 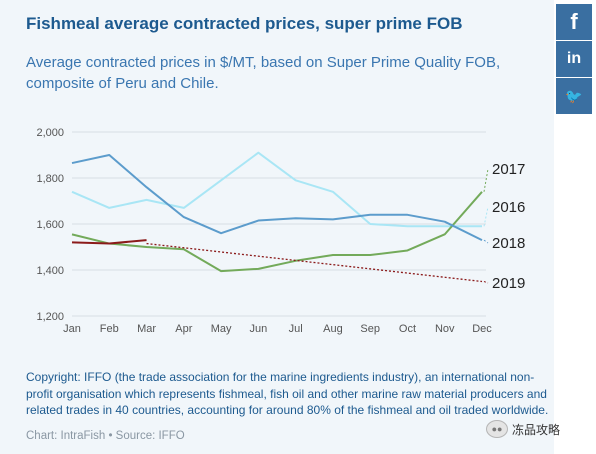 I want to click on twitter-share-button: 🐦, so click(x=574, y=96).